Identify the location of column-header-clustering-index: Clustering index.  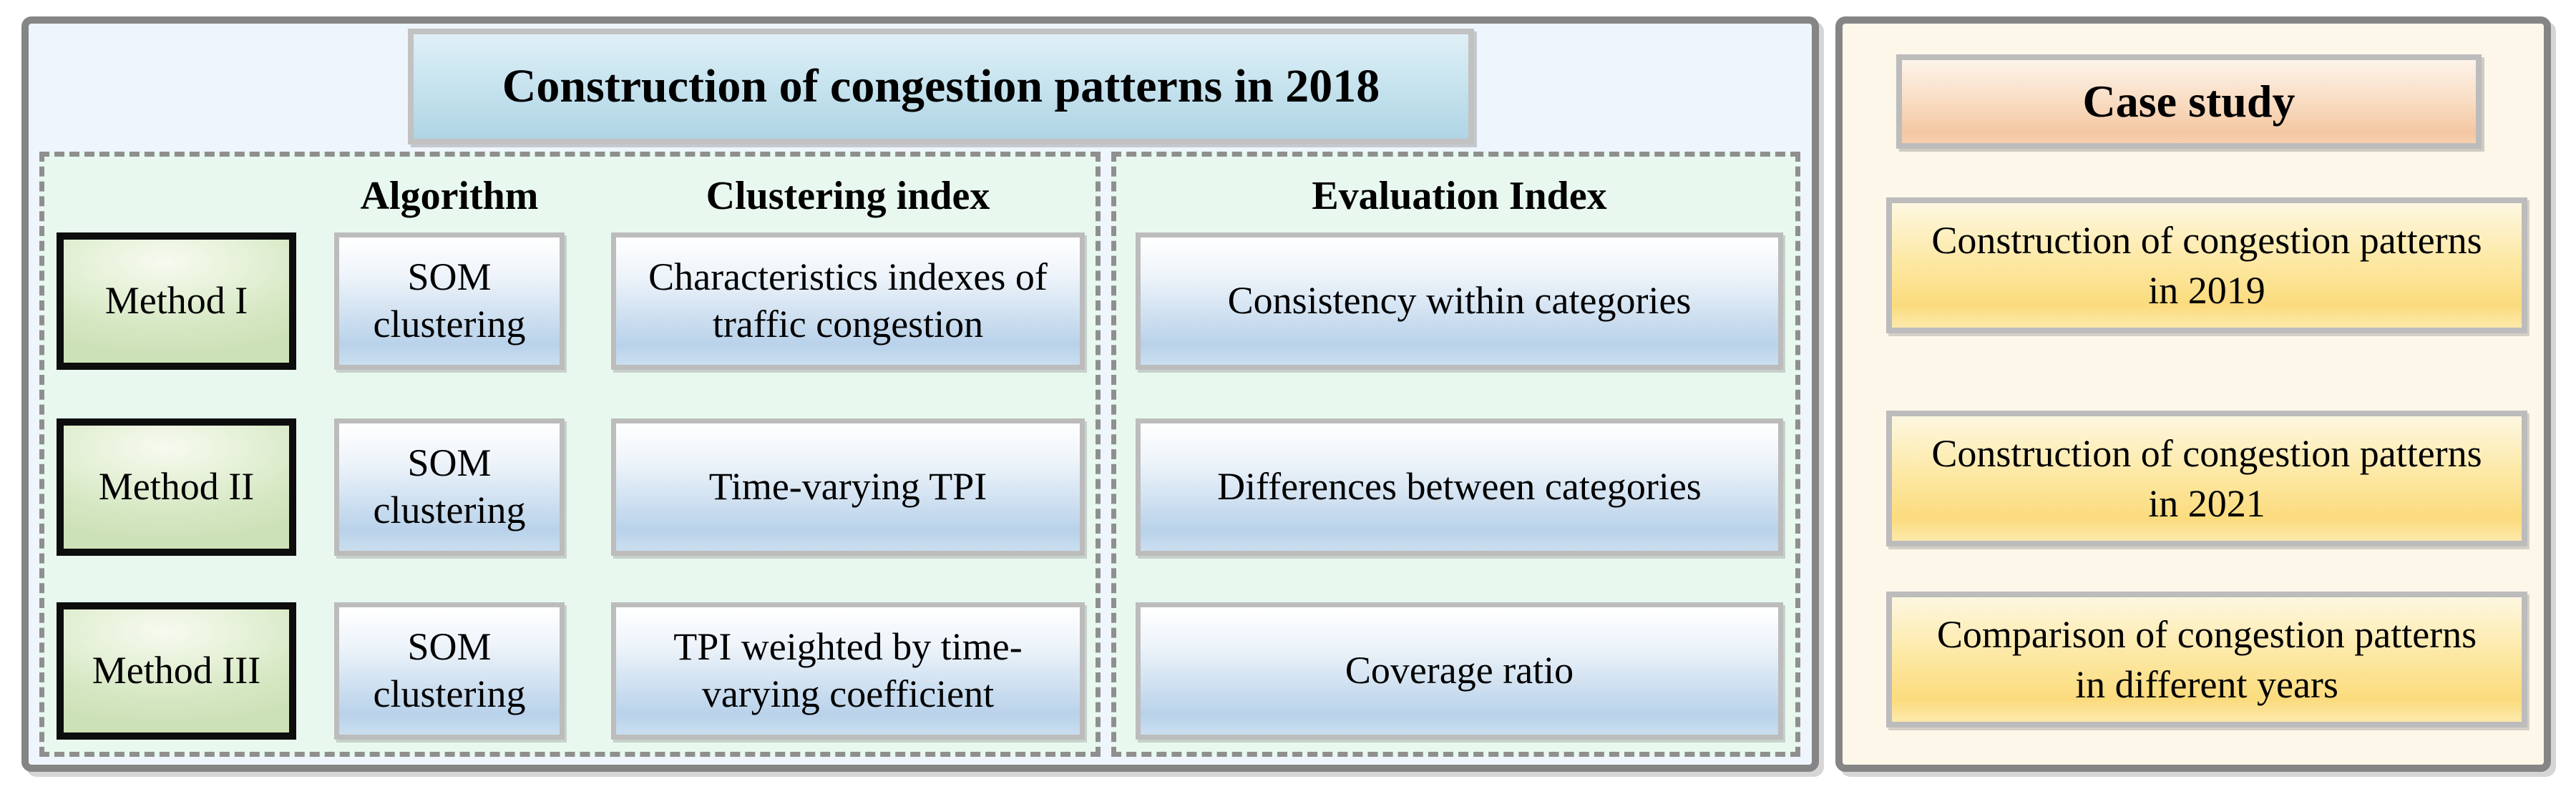
(848, 196).